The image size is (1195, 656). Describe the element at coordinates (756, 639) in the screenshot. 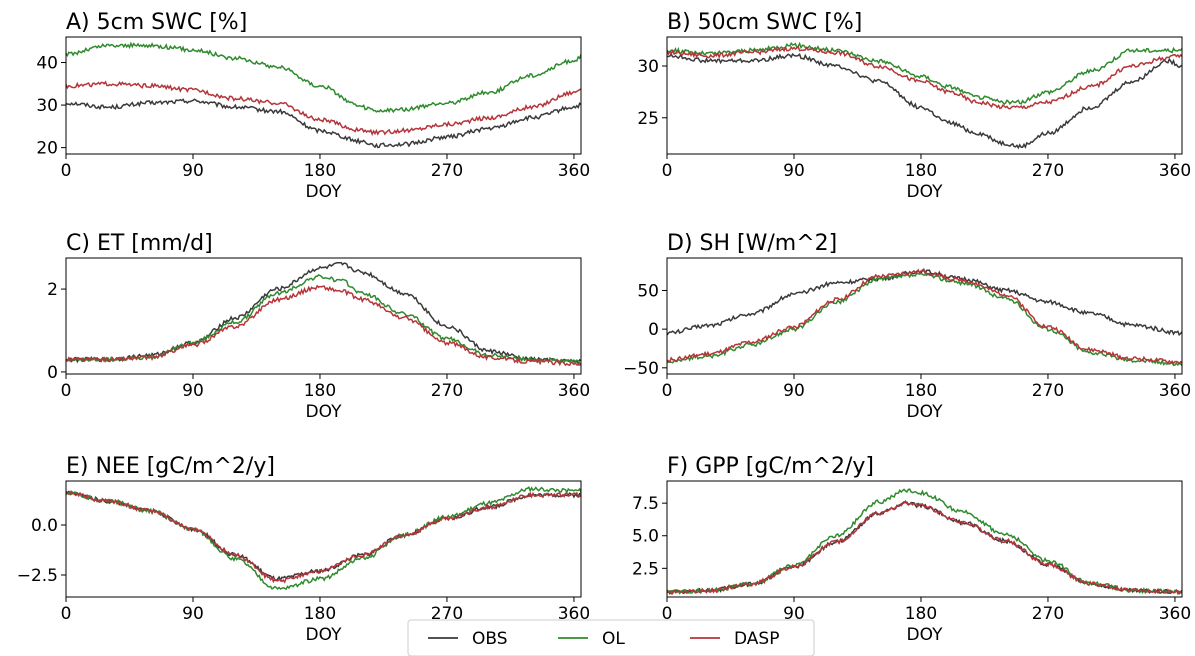

I see `legend-label-dasp: DASP` at that location.